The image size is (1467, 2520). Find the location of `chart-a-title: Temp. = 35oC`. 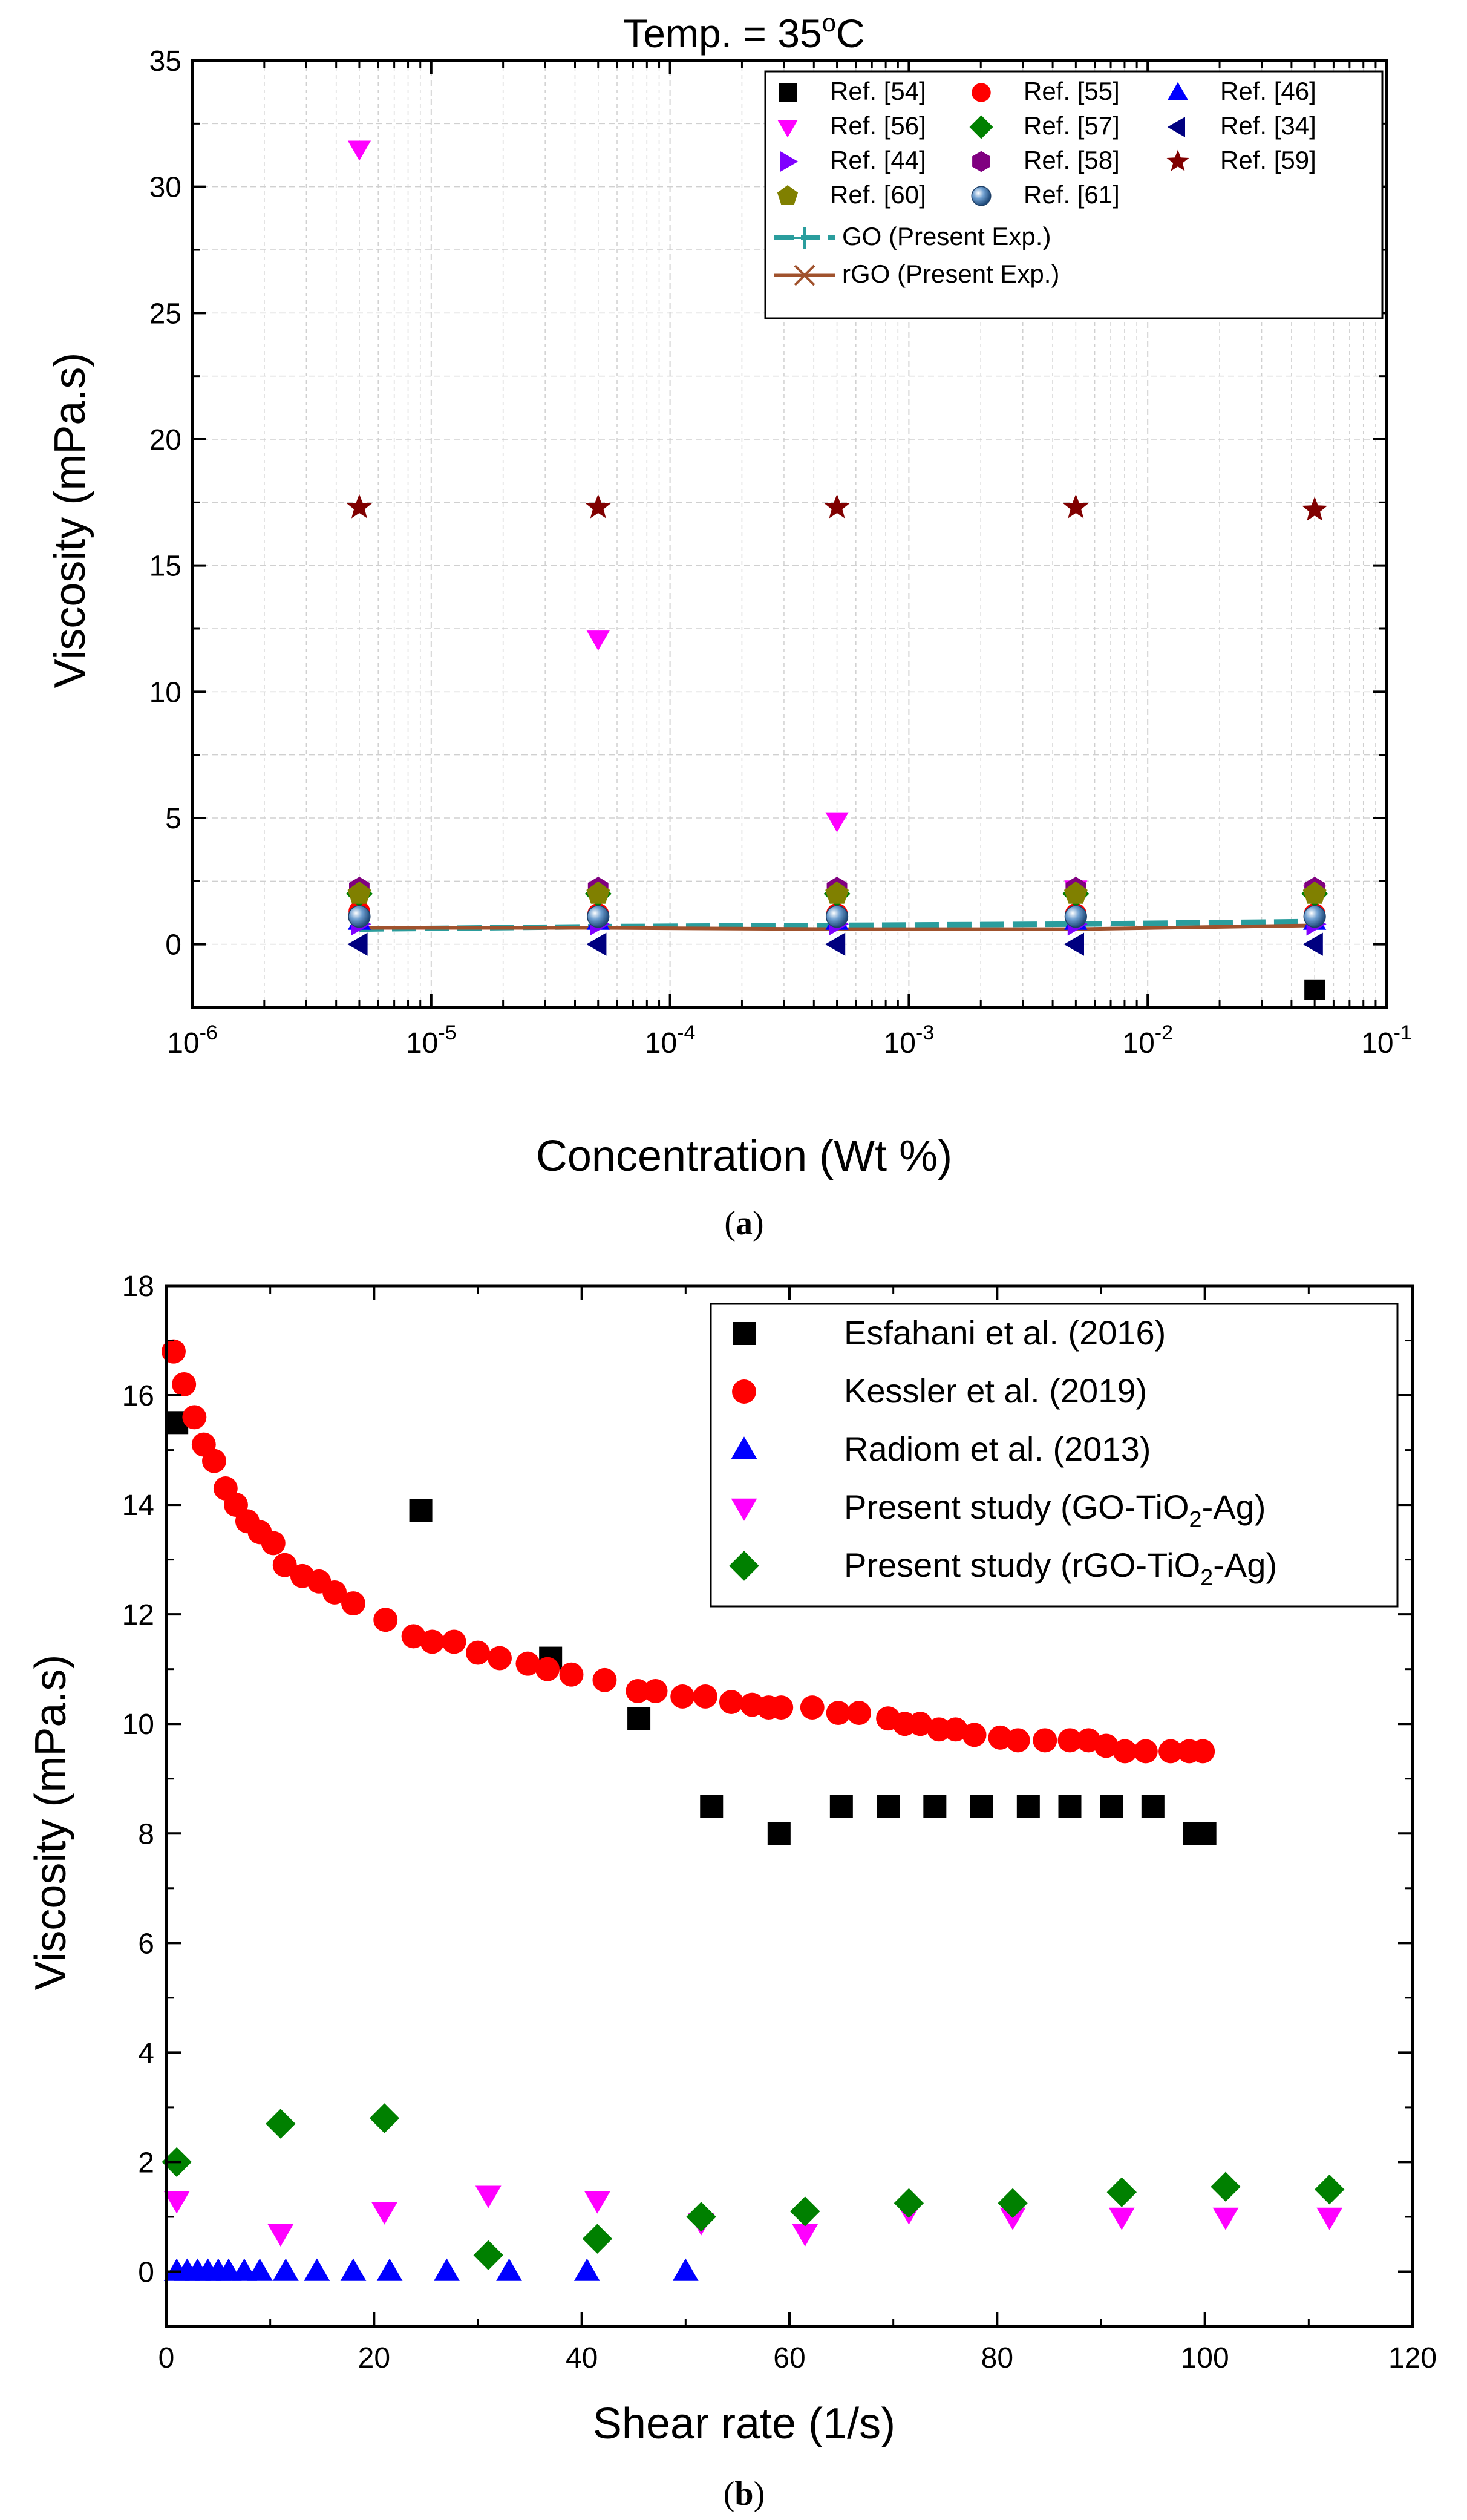

chart-a-title: Temp. = 35oC is located at coordinates (744, 32).